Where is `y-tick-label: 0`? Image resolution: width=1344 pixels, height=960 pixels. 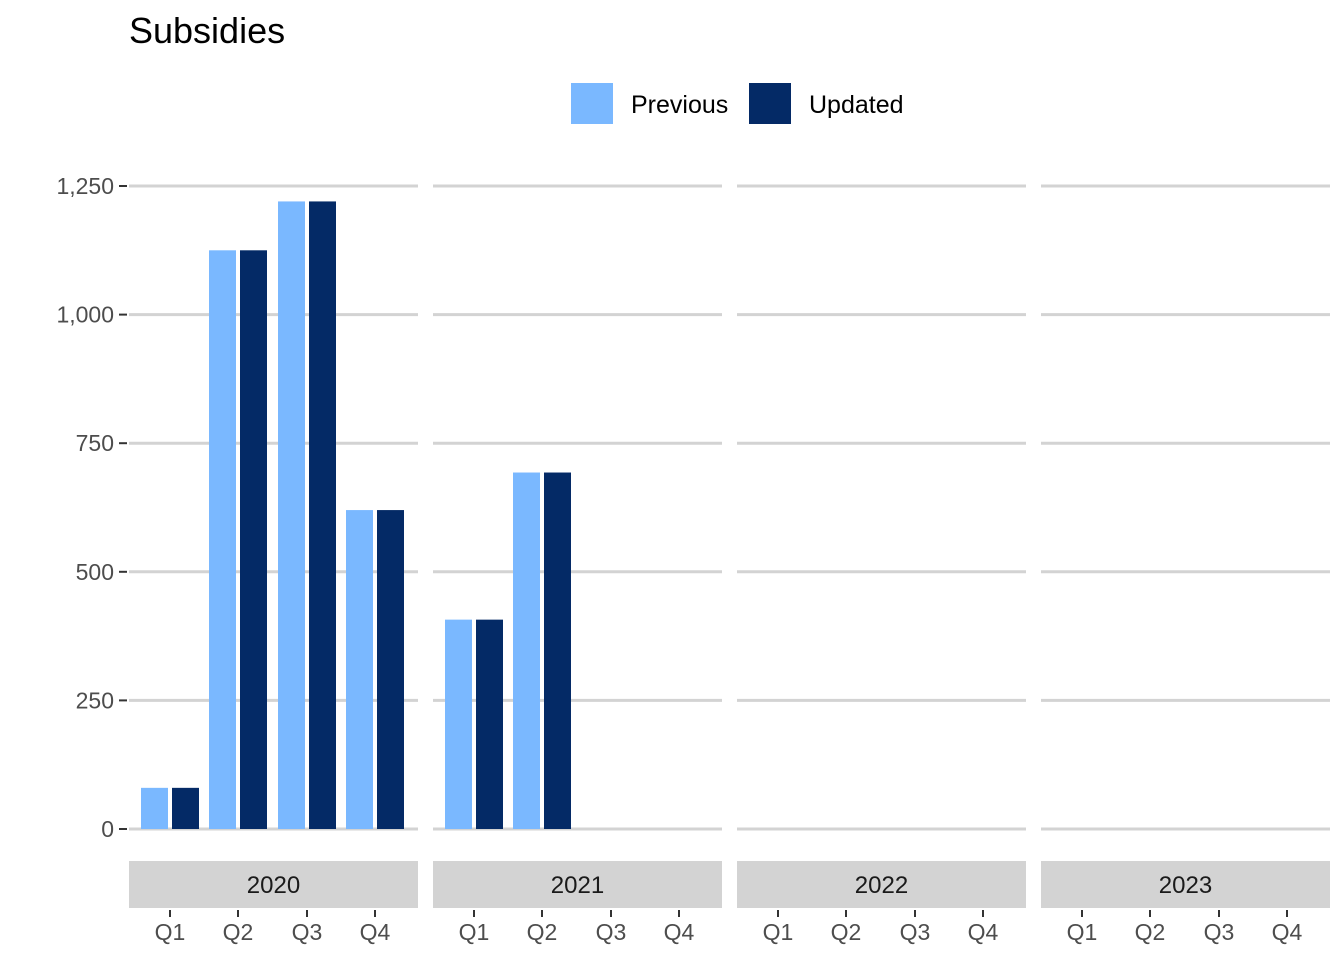 y-tick-label: 0 is located at coordinates (107, 829).